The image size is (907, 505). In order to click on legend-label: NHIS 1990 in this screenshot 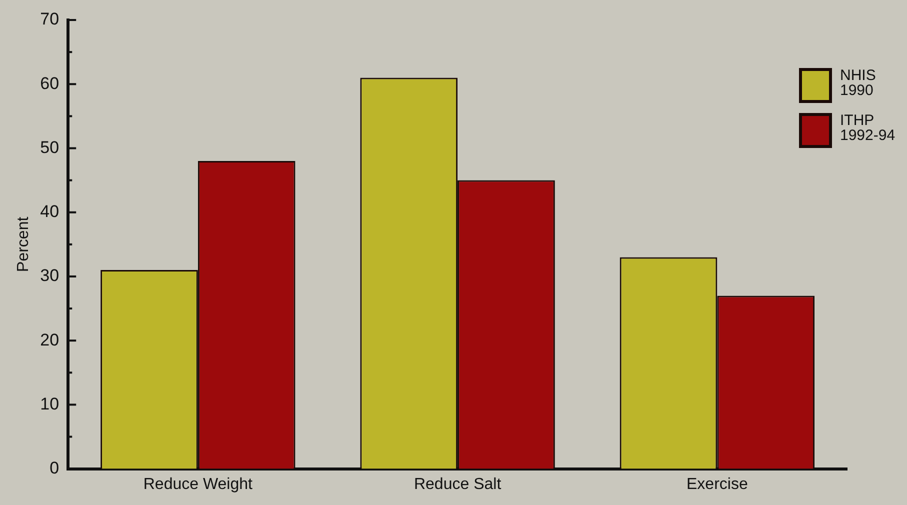, I will do `click(858, 83)`.